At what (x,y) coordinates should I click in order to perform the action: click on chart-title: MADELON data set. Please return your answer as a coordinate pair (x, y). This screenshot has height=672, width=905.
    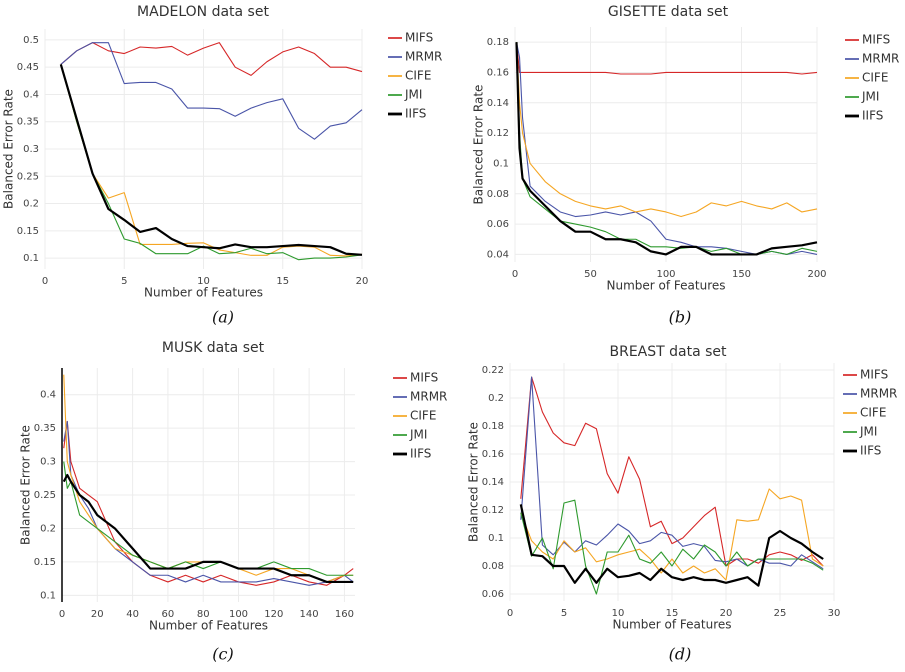
    Looking at the image, I should click on (203, 12).